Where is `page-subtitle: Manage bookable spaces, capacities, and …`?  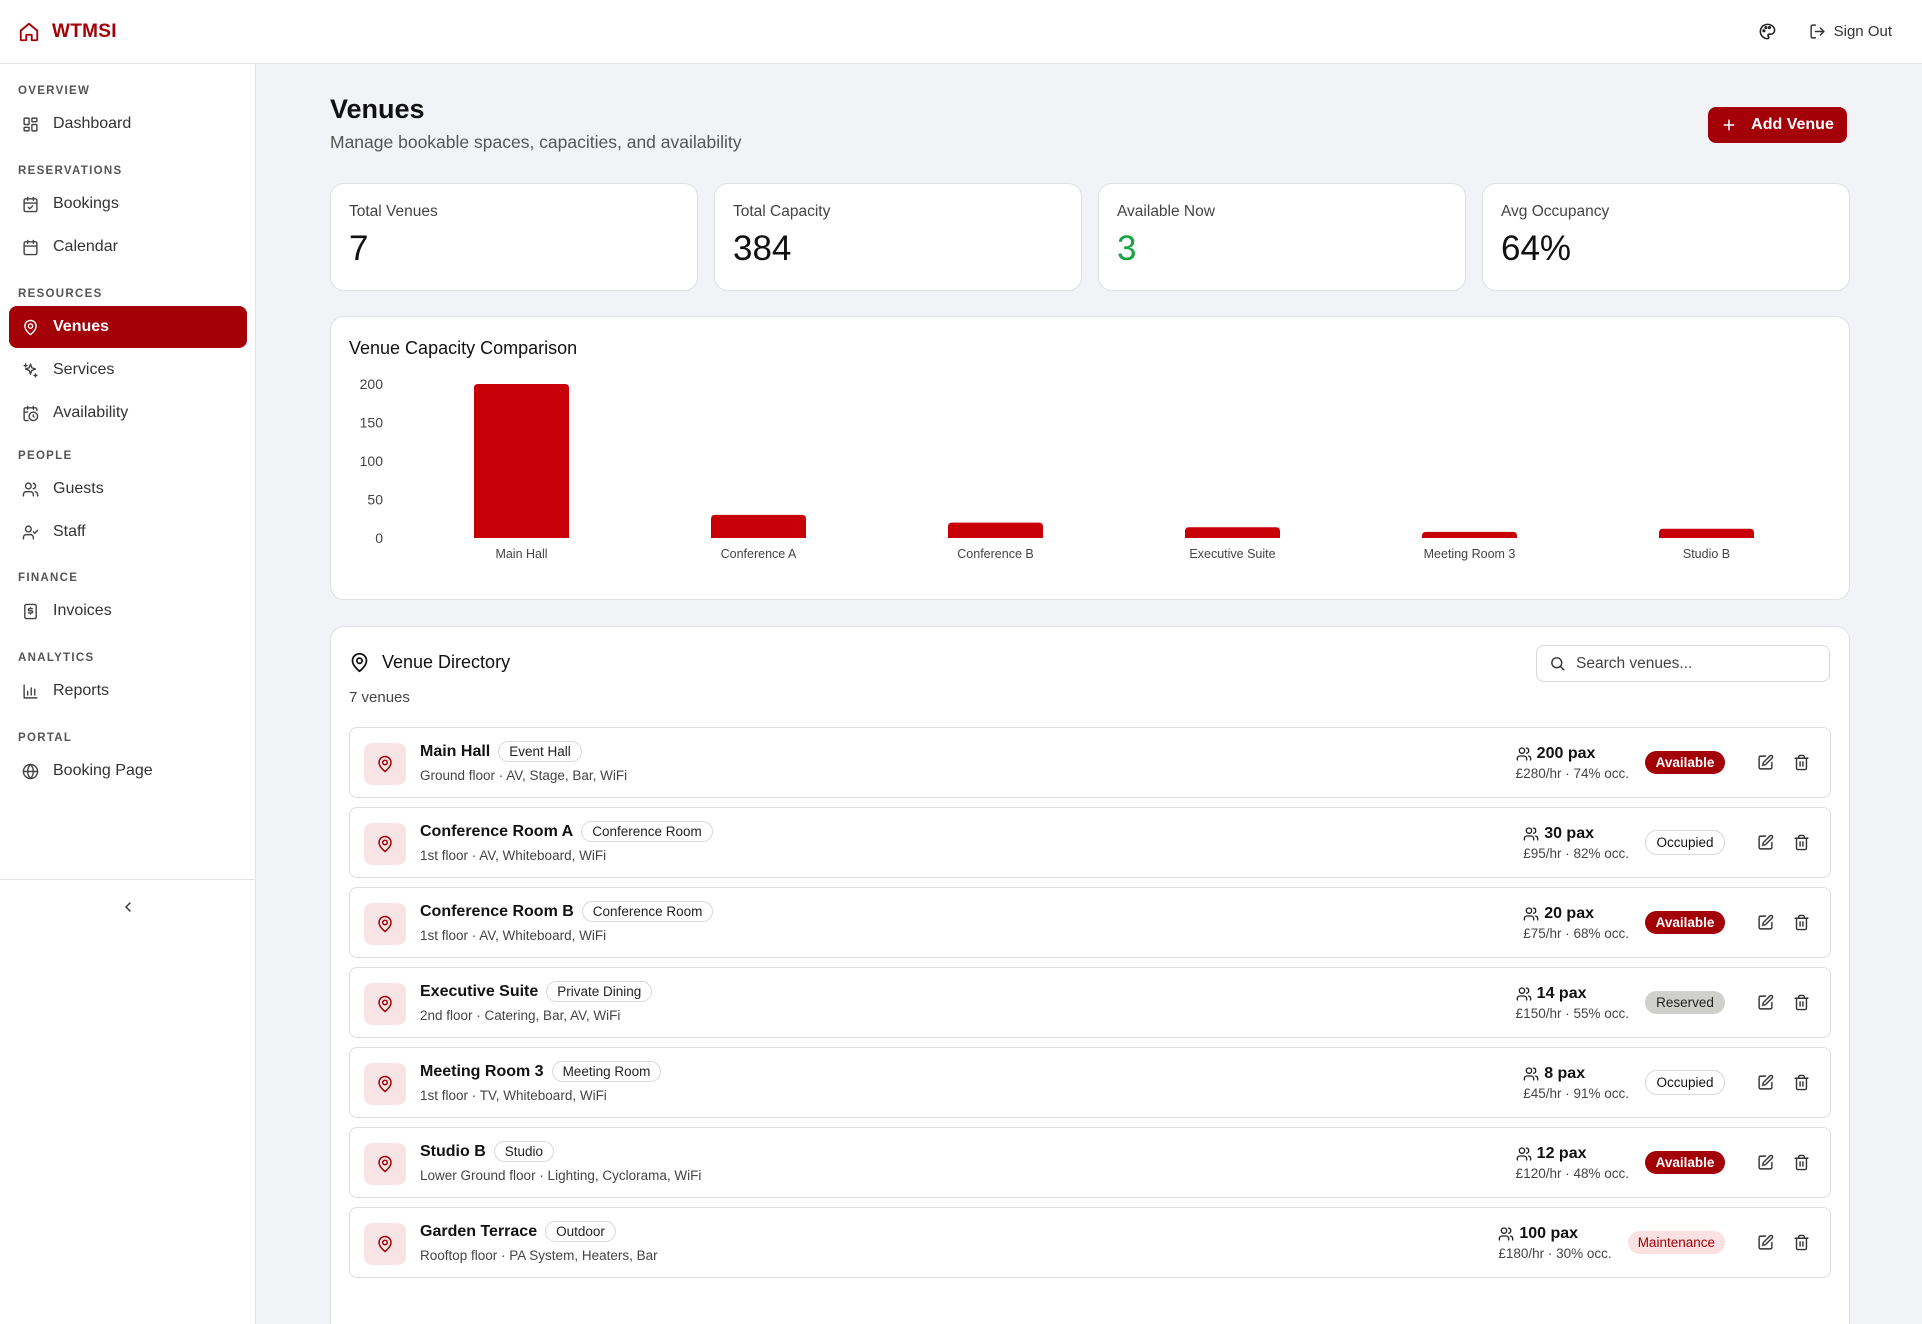 page-subtitle: Manage bookable spaces, capacities, and … is located at coordinates (536, 142).